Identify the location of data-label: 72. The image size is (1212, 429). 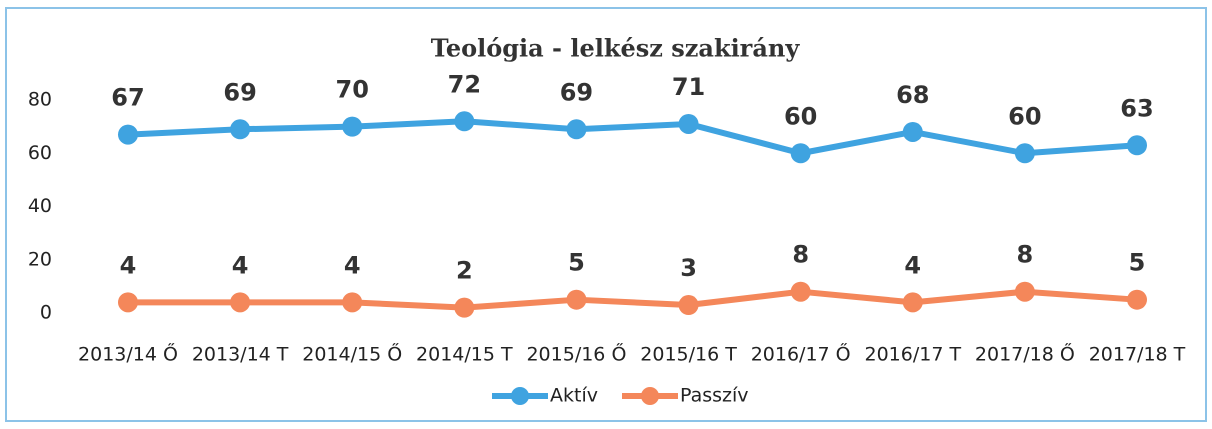
(464, 84).